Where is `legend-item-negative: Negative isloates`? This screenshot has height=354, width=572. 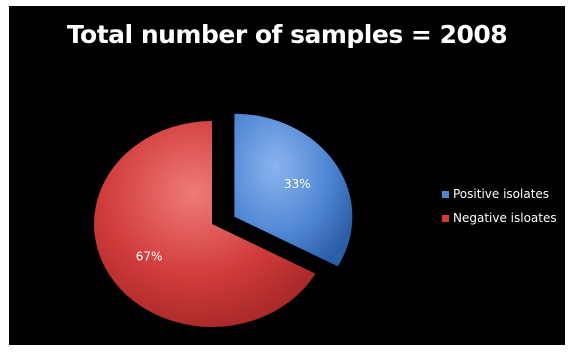
legend-item-negative: Negative isloates is located at coordinates (499, 218).